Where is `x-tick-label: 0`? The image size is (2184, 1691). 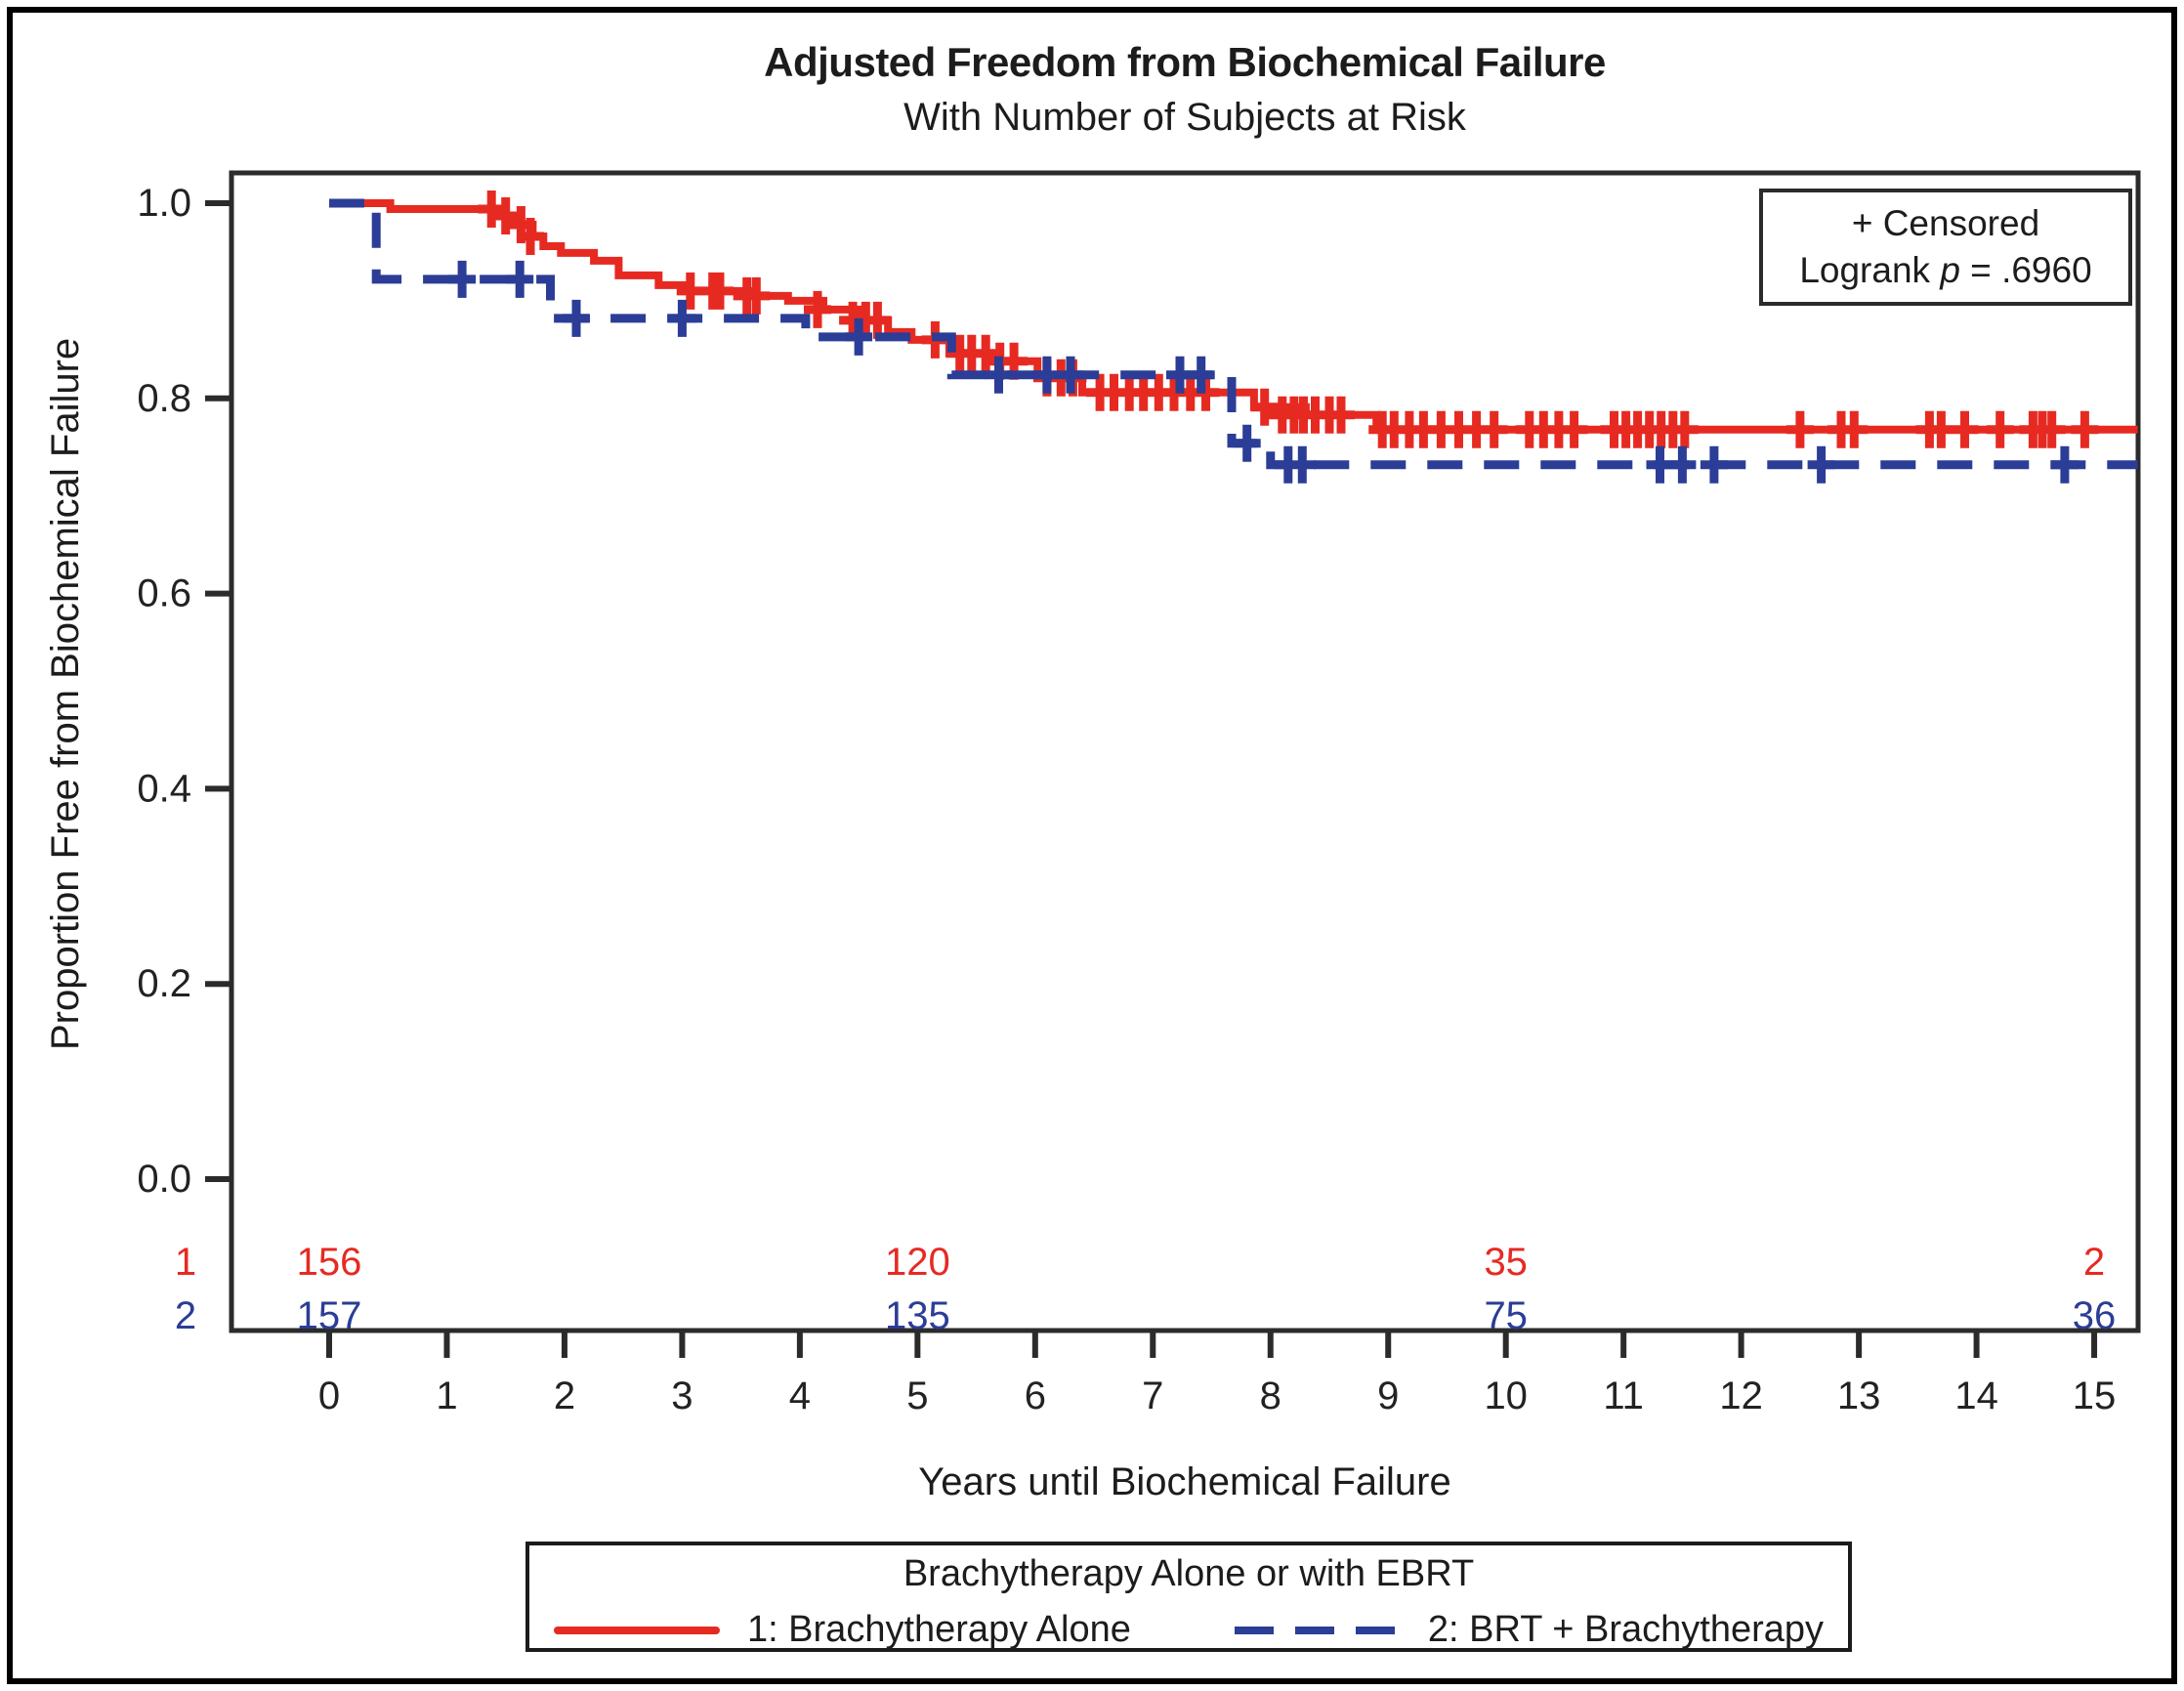 x-tick-label: 0 is located at coordinates (329, 1395).